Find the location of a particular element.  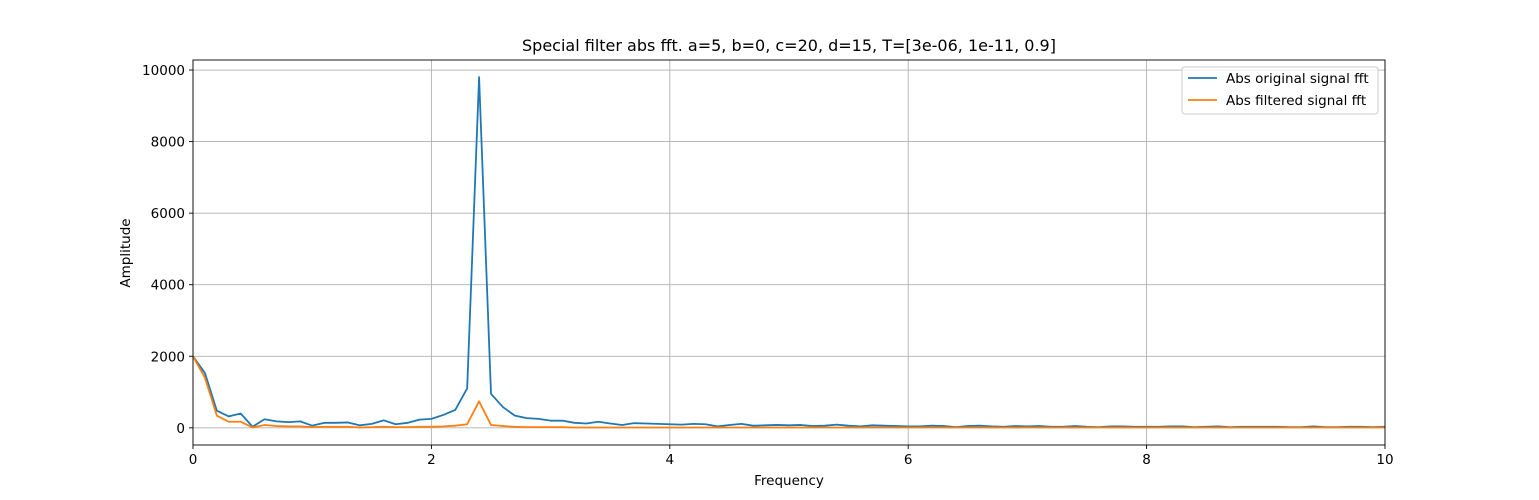

y-tick-label: 2000 is located at coordinates (168, 357).